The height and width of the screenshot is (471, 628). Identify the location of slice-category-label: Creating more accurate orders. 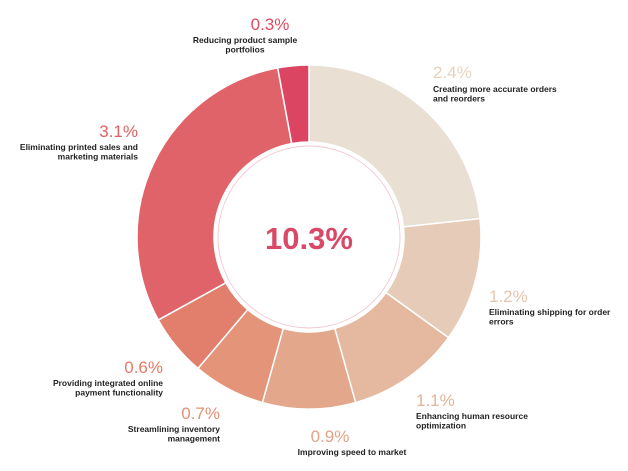
(495, 89).